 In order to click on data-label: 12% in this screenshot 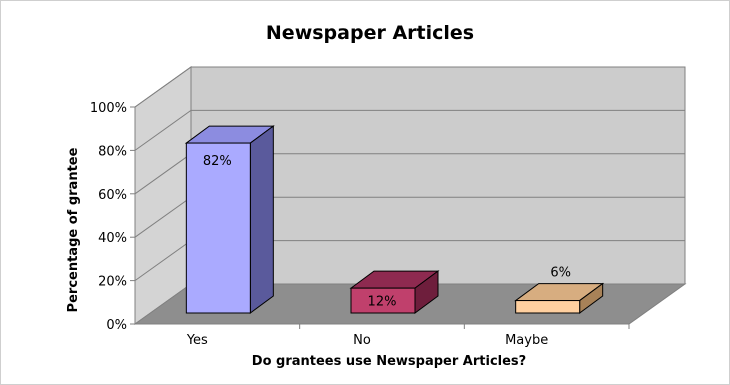, I will do `click(382, 302)`.